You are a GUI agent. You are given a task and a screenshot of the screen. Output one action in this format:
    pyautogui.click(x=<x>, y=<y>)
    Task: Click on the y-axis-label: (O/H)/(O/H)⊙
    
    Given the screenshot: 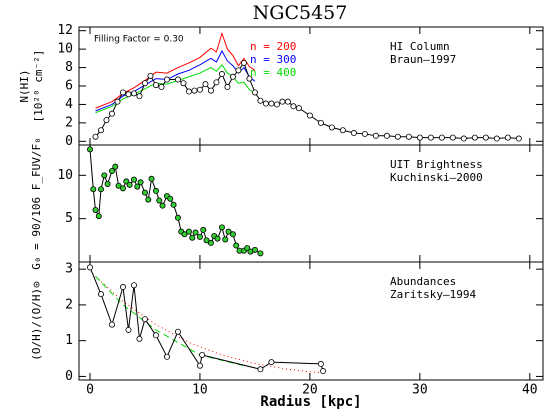 What is the action you would take?
    pyautogui.click(x=36, y=320)
    